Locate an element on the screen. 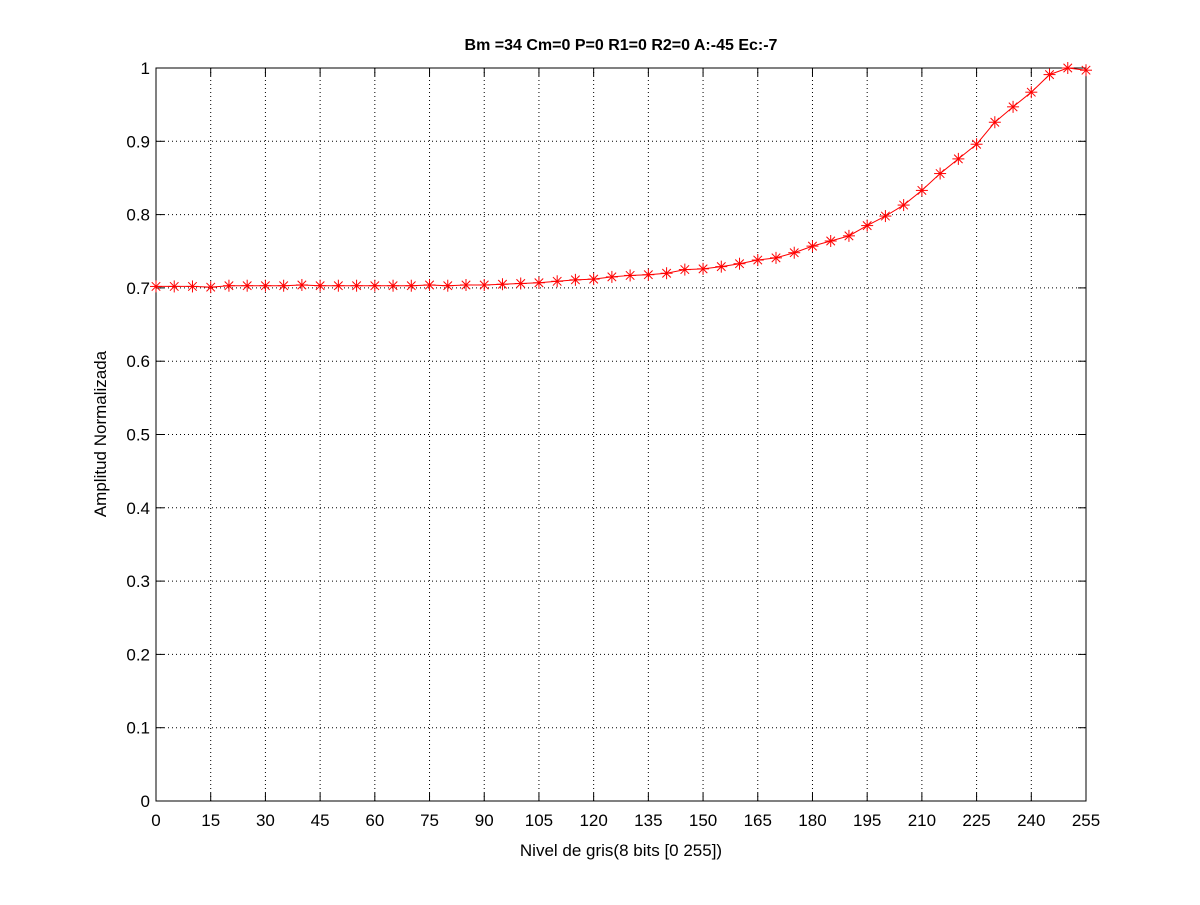 The image size is (1200, 905). x-tick-label: 105 is located at coordinates (539, 820).